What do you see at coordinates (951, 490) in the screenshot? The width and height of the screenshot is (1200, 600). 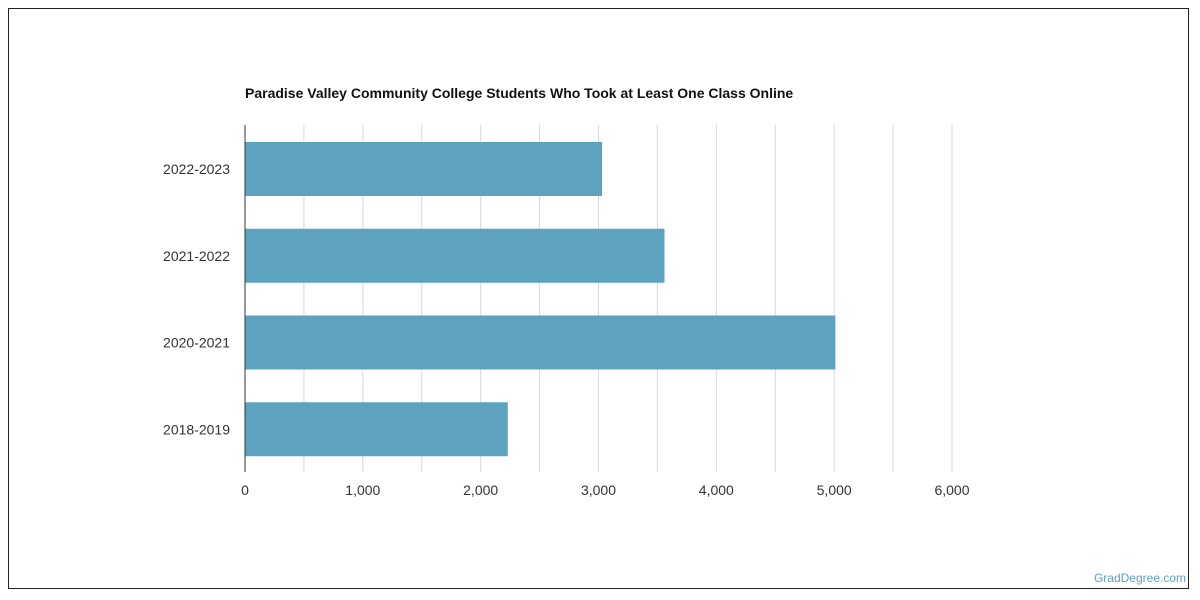 I see `x-tick-label: 6,000` at bounding box center [951, 490].